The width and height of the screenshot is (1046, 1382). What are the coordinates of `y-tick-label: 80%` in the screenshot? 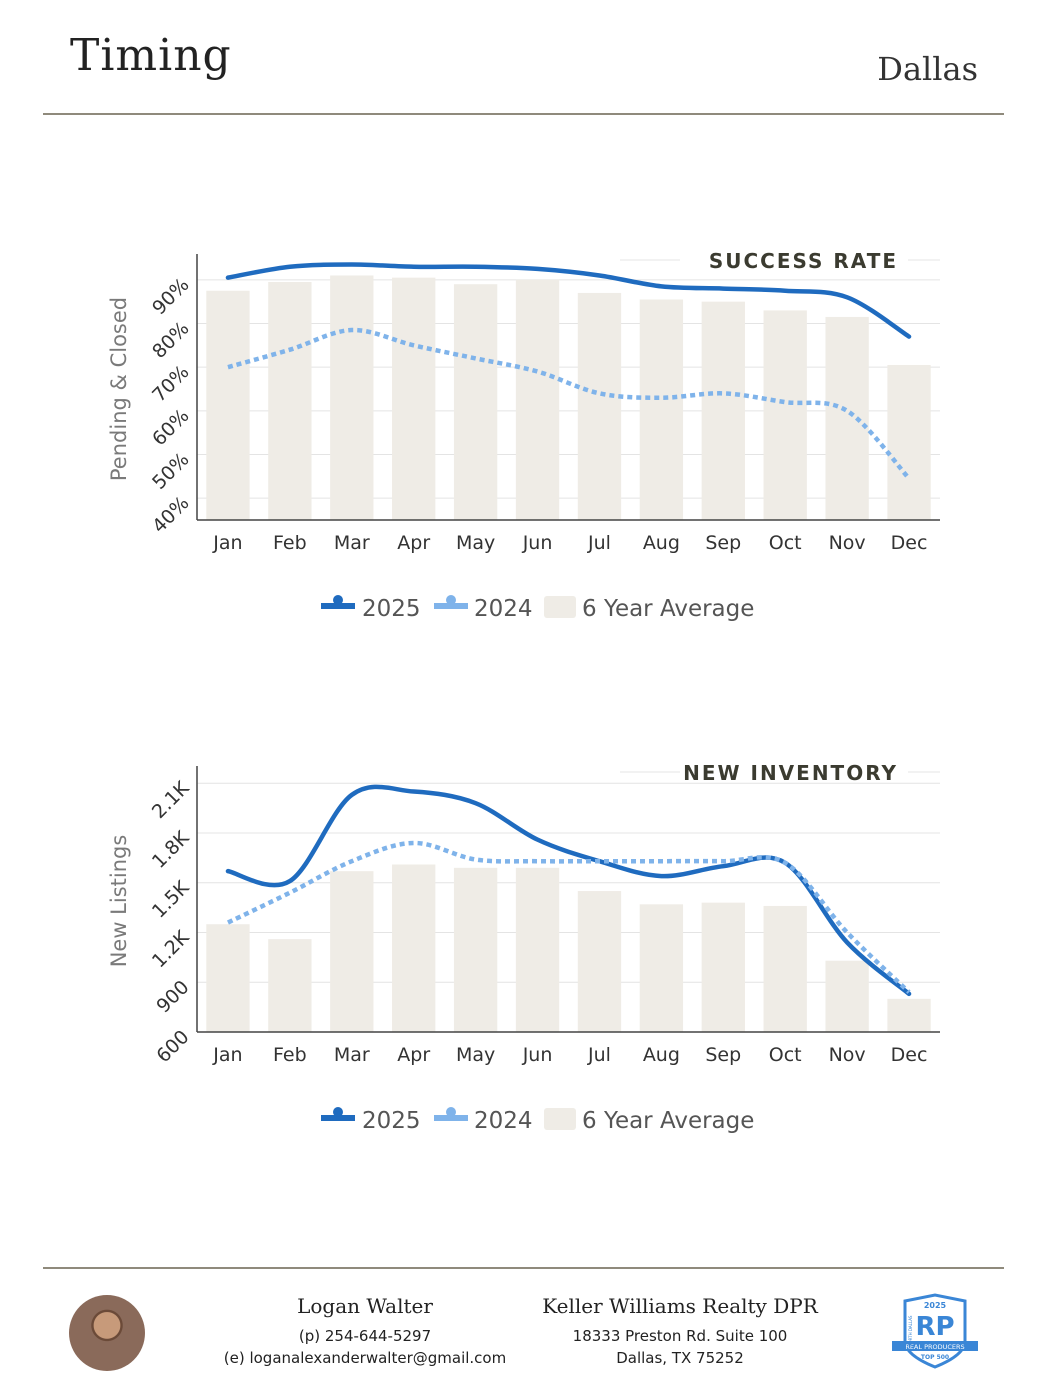 It's located at (170, 339).